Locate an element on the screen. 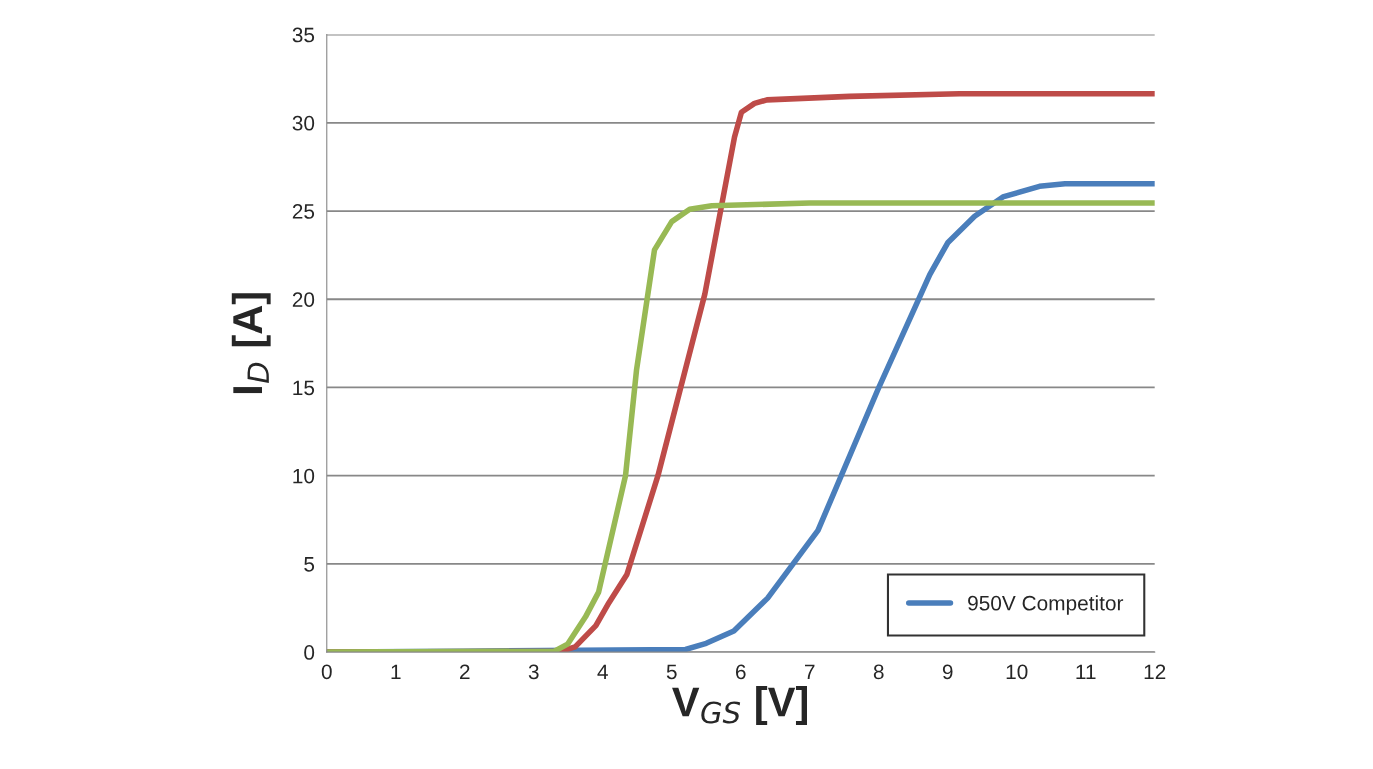 This screenshot has width=1373, height=769. y-tick-label: 30 is located at coordinates (303, 123).